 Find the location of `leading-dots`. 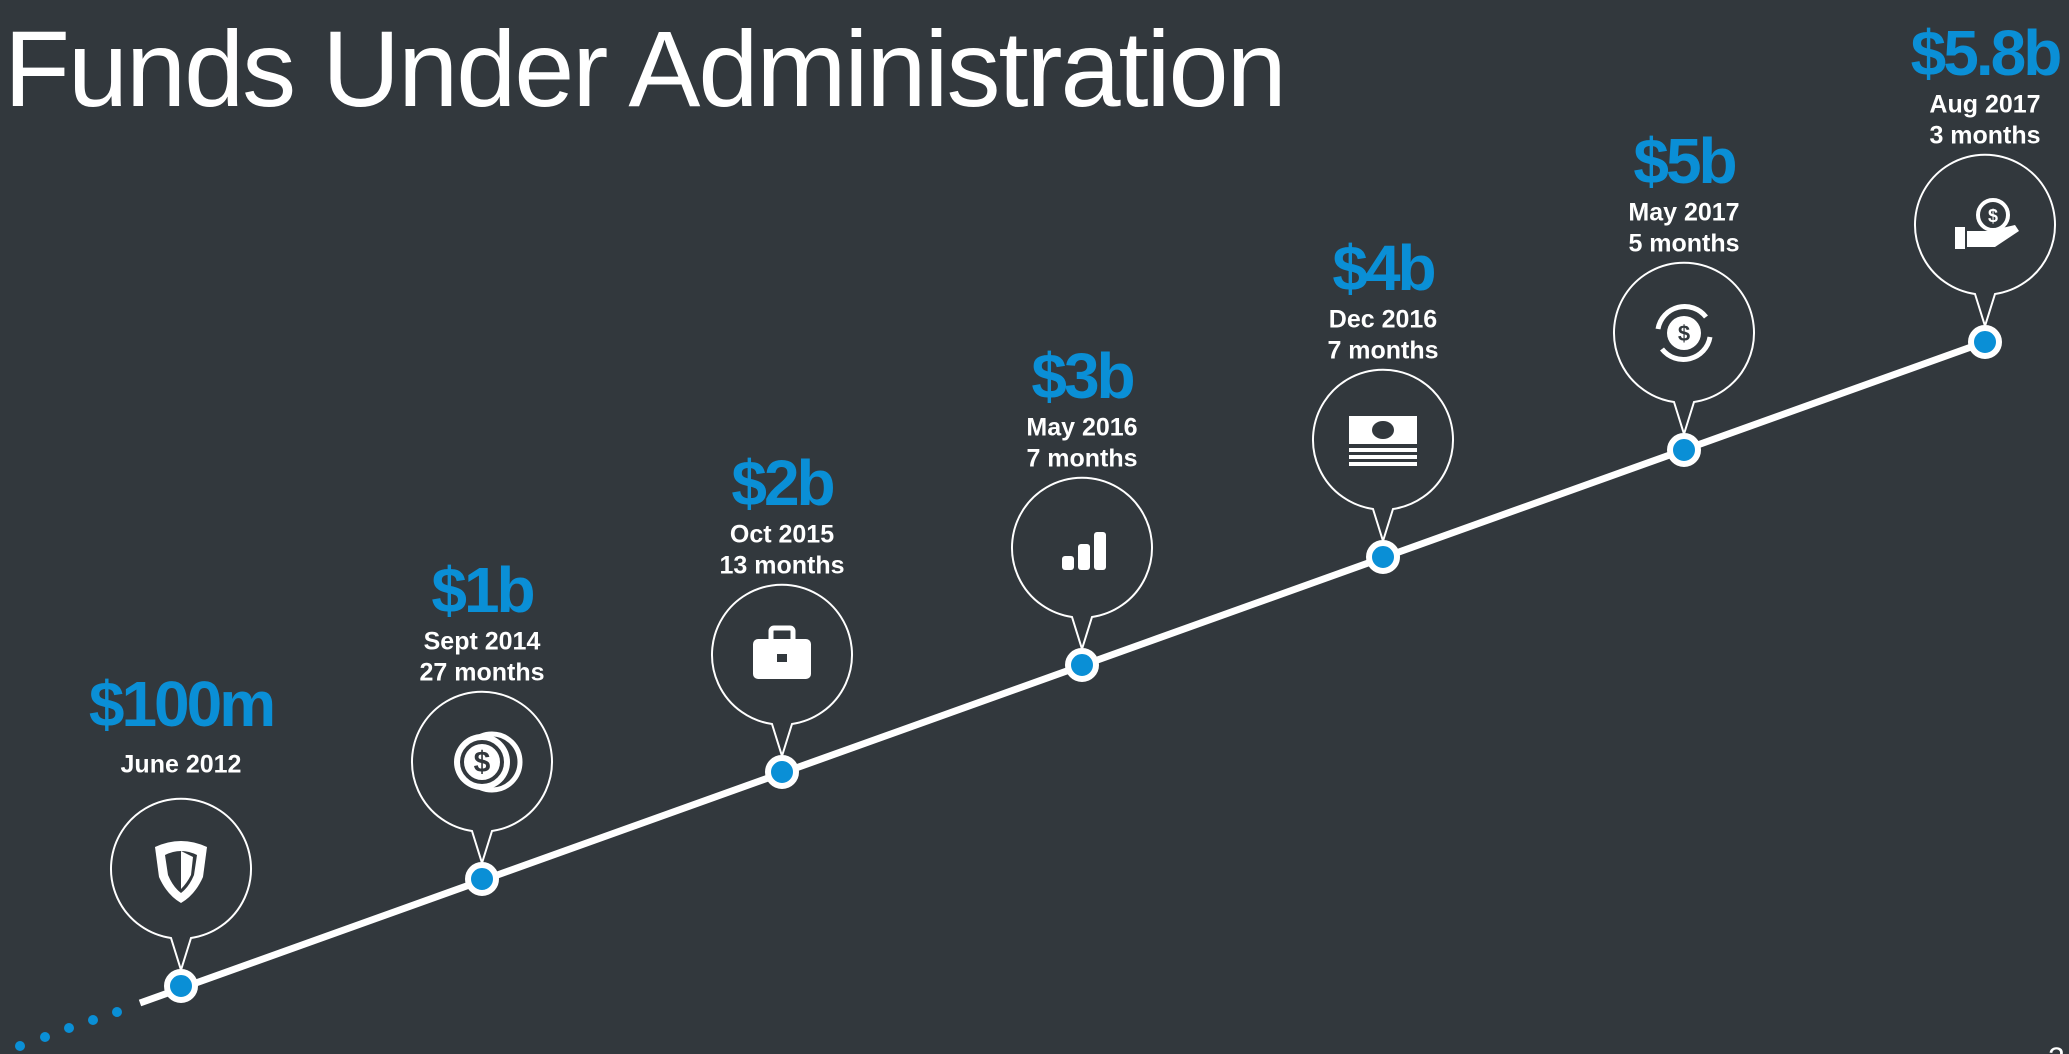

leading-dots is located at coordinates (68, 1029).